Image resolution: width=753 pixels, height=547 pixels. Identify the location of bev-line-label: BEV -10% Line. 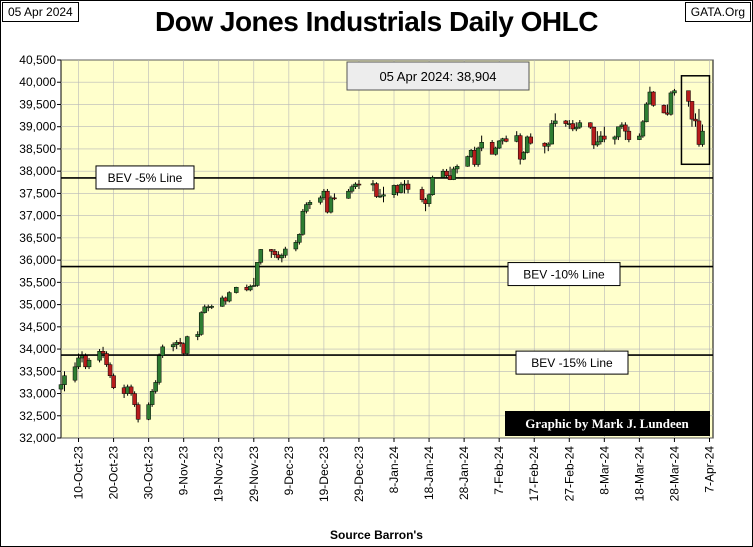
(564, 275).